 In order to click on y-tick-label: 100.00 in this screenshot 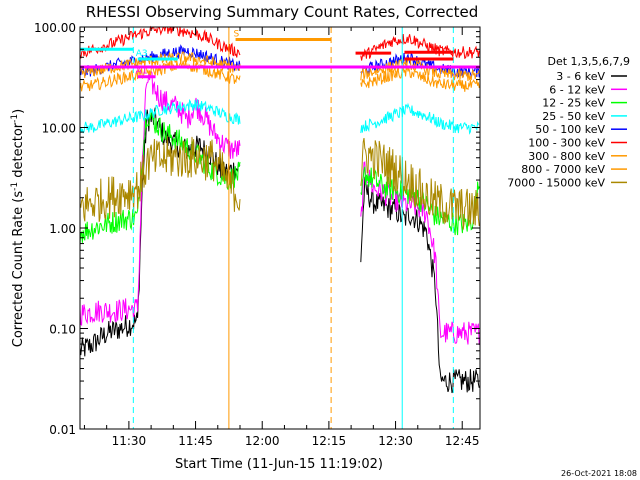, I will do `click(55, 28)`.